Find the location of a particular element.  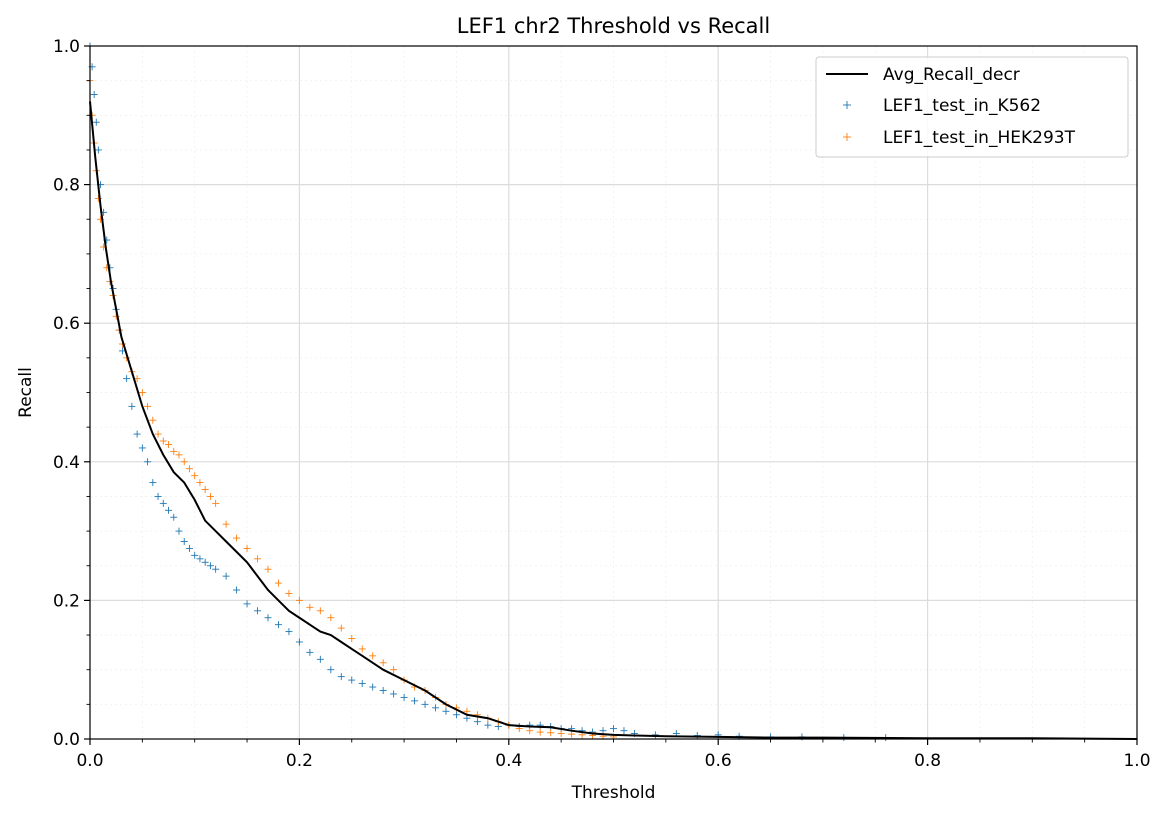

x-tick-label: 0.0 is located at coordinates (89, 761).